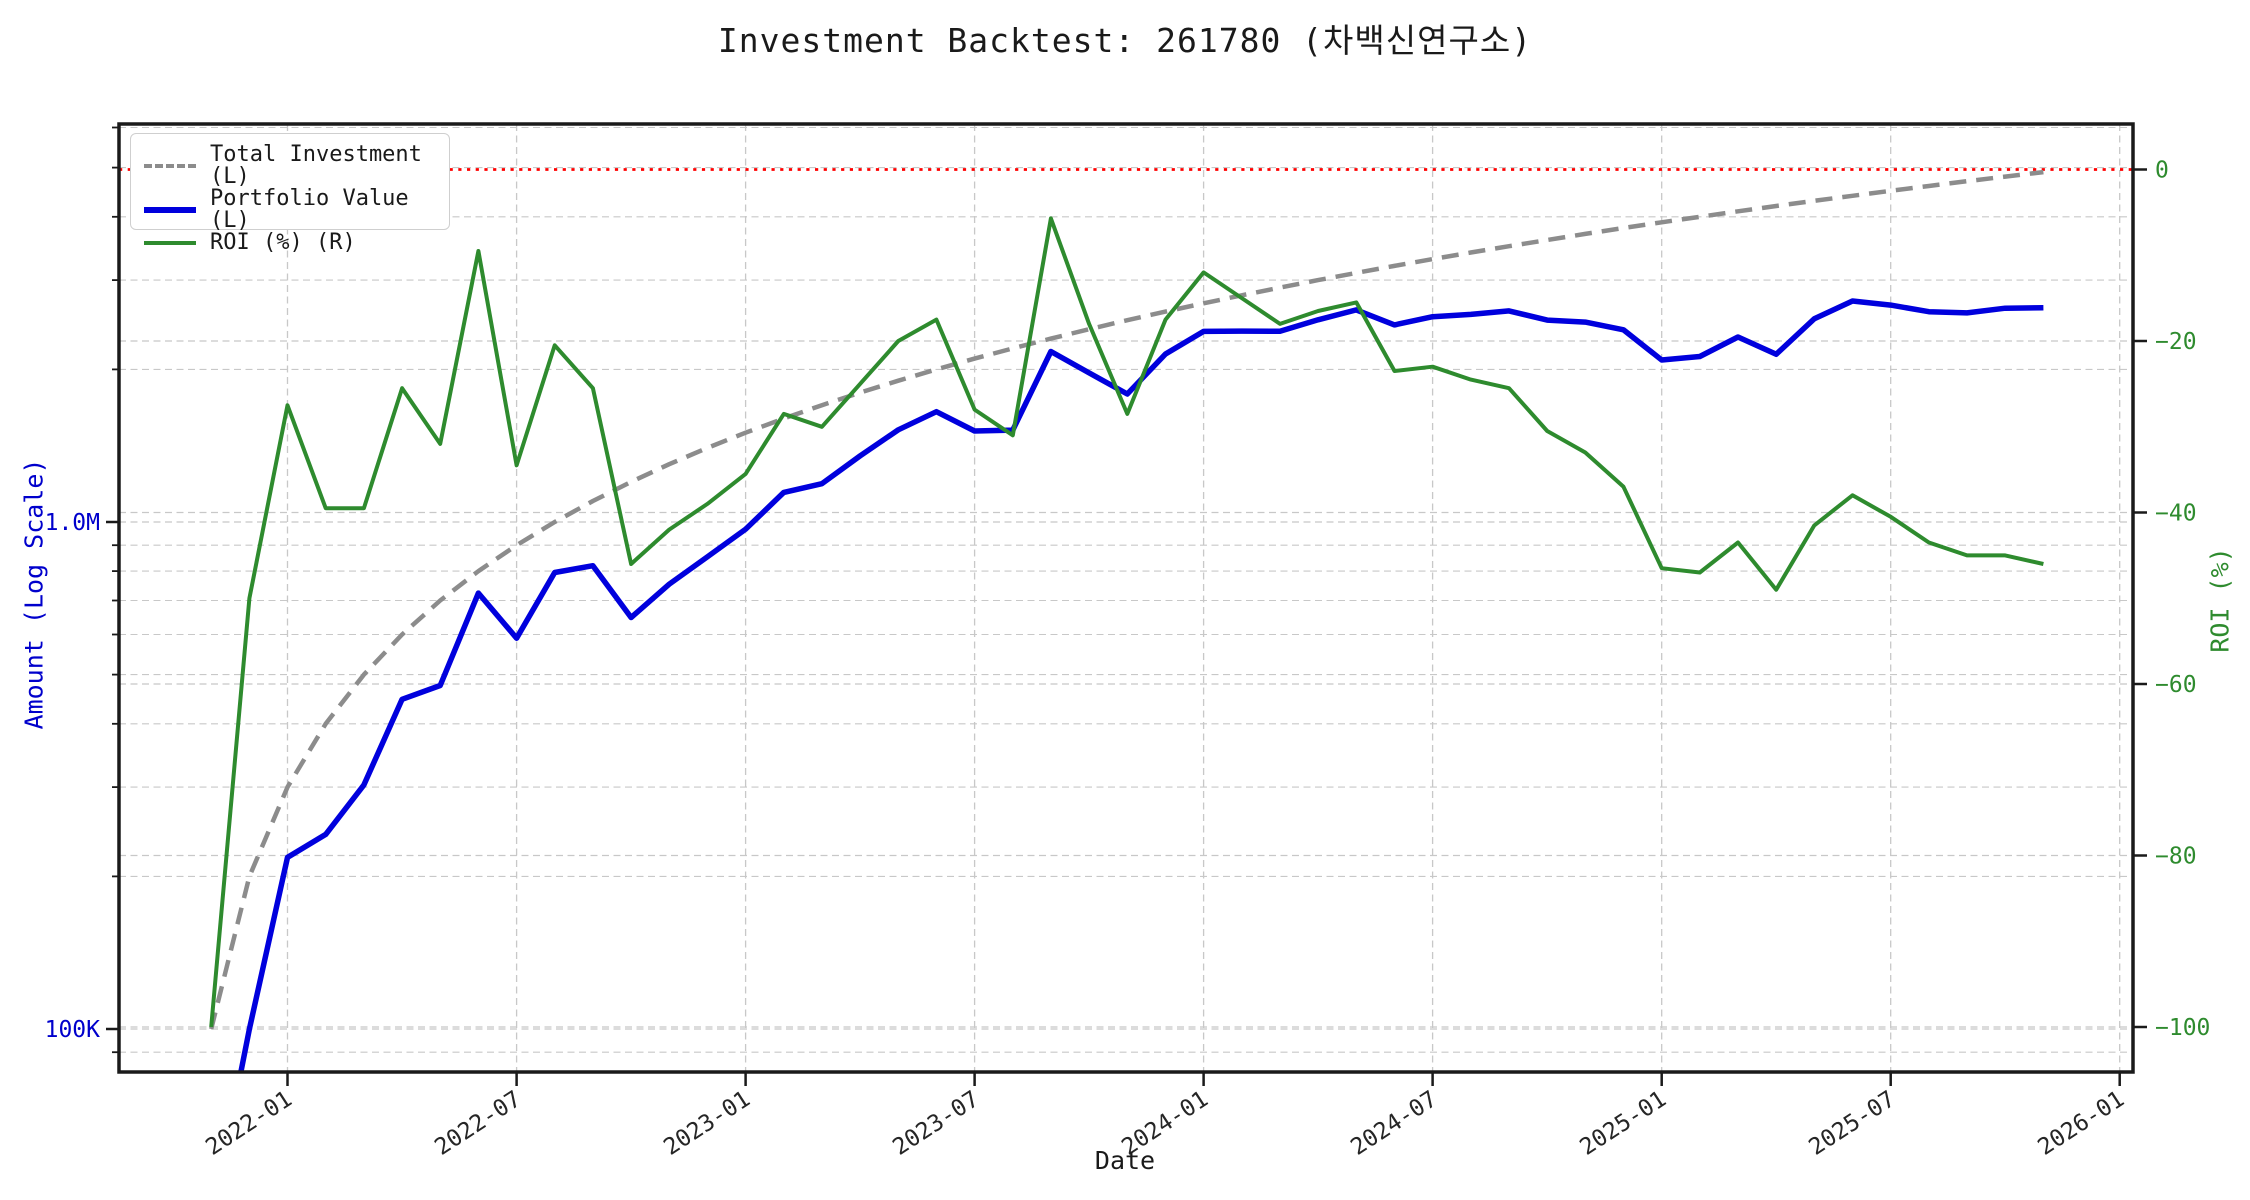  I want to click on legend-item-label: ROI (%) (R), so click(283, 242).